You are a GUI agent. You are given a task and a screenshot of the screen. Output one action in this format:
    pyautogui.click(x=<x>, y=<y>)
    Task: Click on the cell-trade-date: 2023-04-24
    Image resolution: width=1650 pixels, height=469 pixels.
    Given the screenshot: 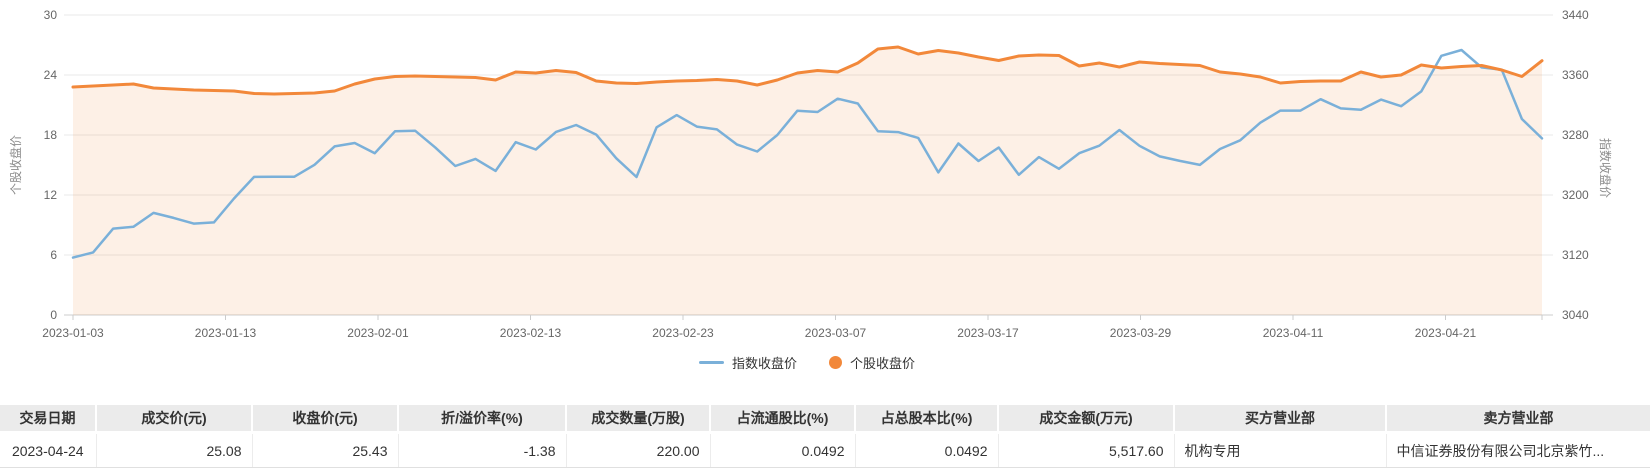 What is the action you would take?
    pyautogui.click(x=48, y=450)
    